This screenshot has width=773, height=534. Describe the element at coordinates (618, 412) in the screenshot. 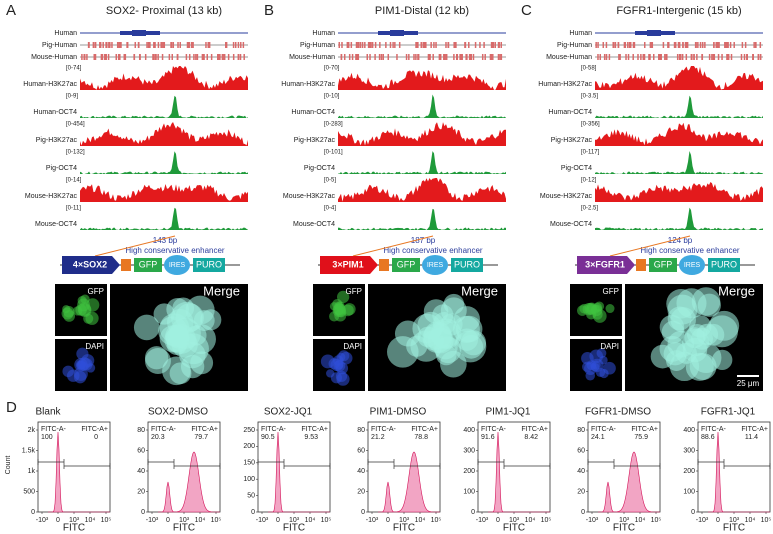

I see `plot-title: FGFR1-DMSO` at that location.